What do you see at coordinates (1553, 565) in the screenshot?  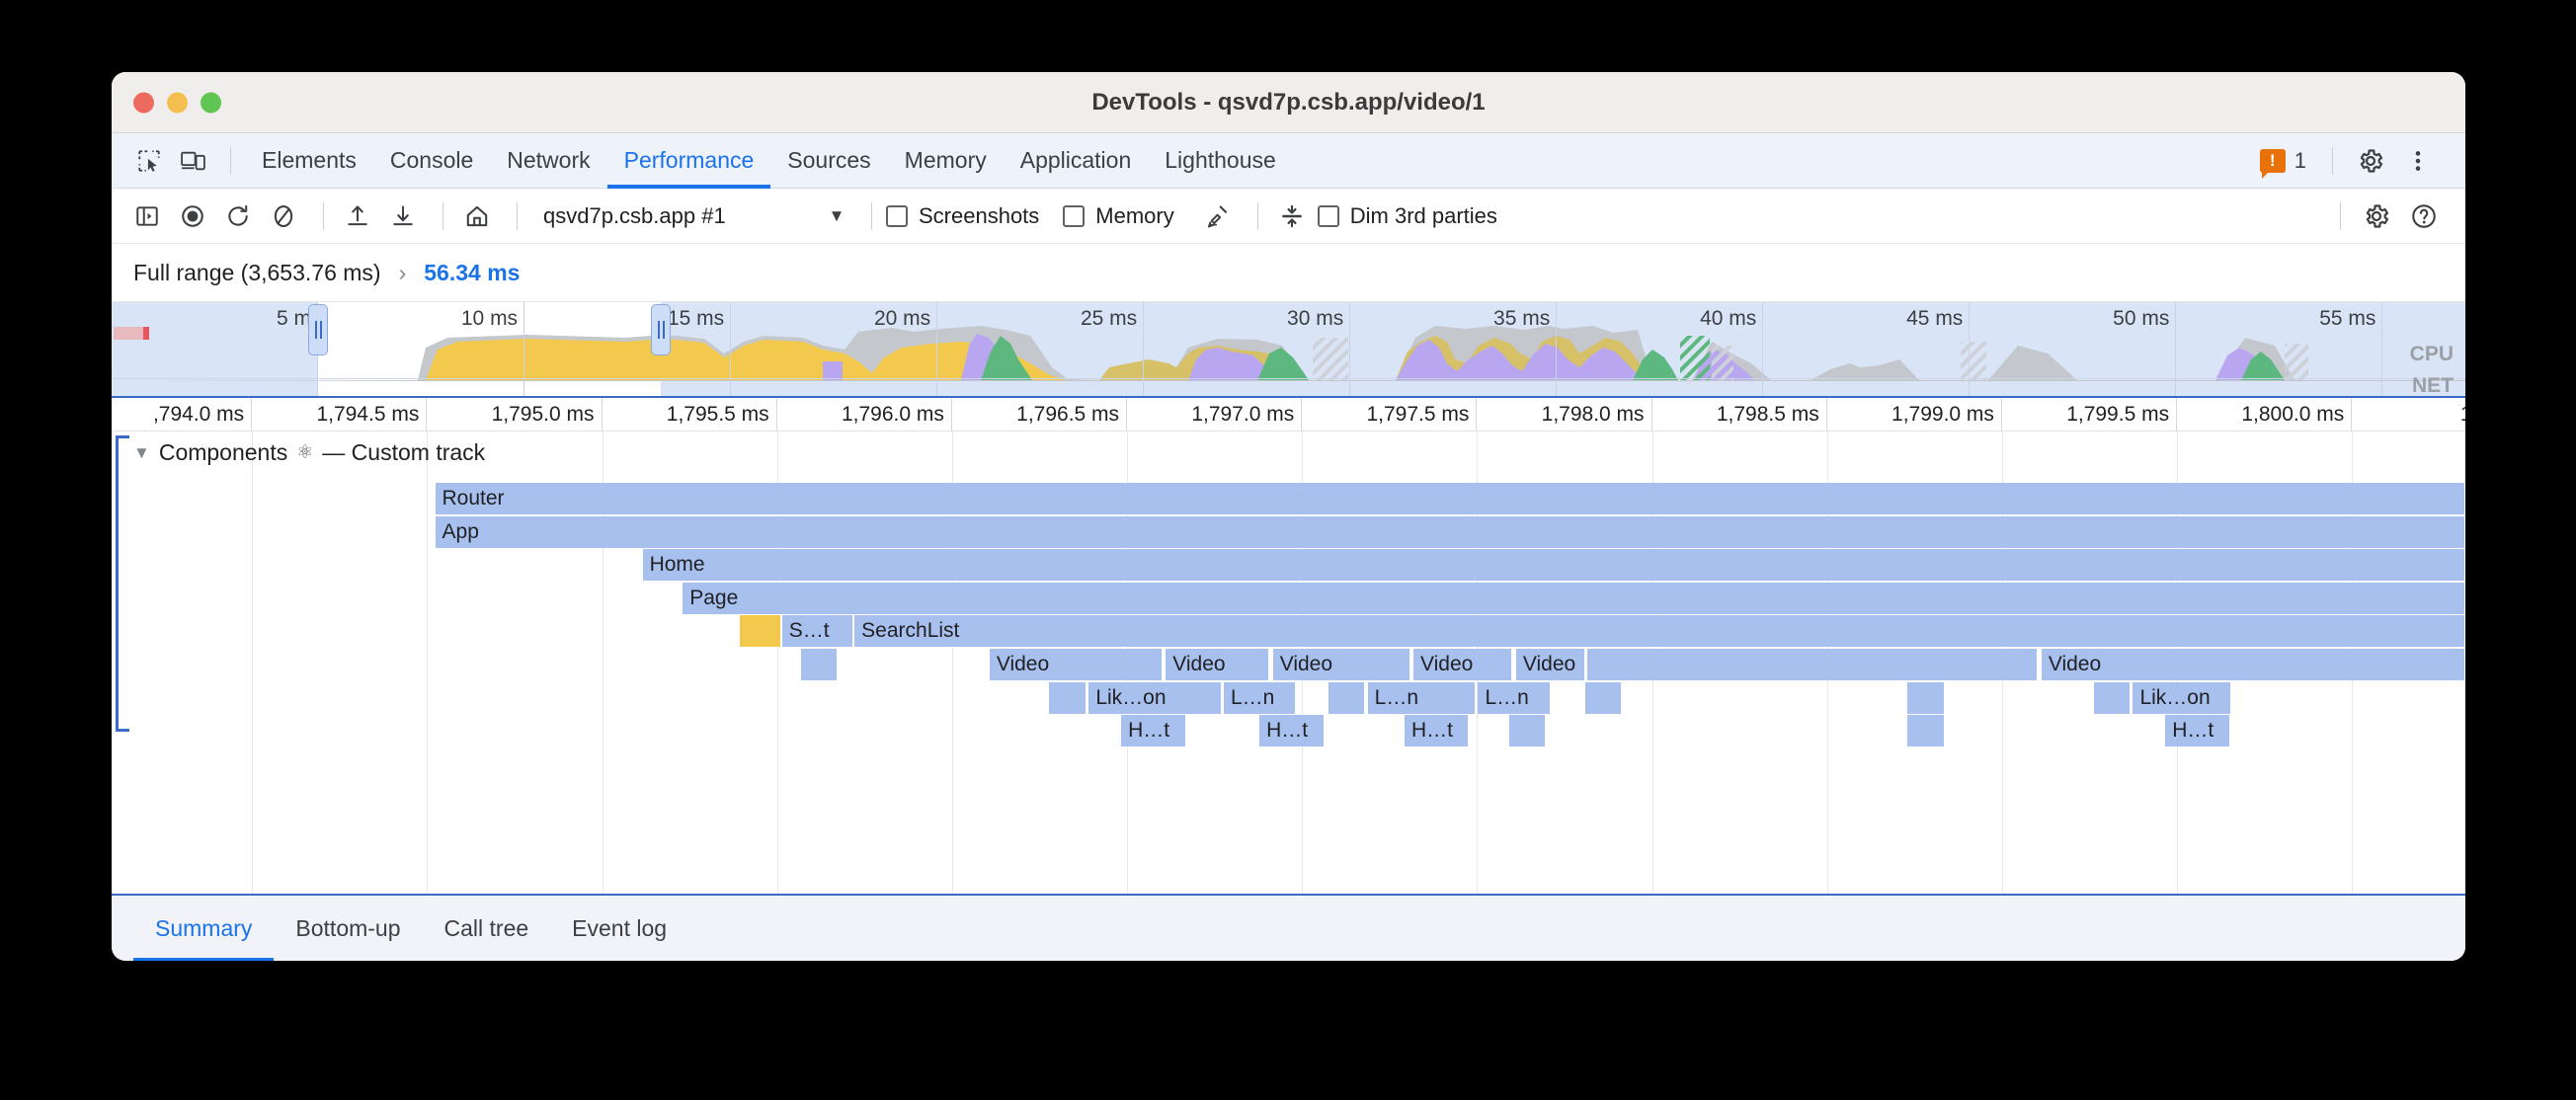 I see `flame-bar-home: Home` at bounding box center [1553, 565].